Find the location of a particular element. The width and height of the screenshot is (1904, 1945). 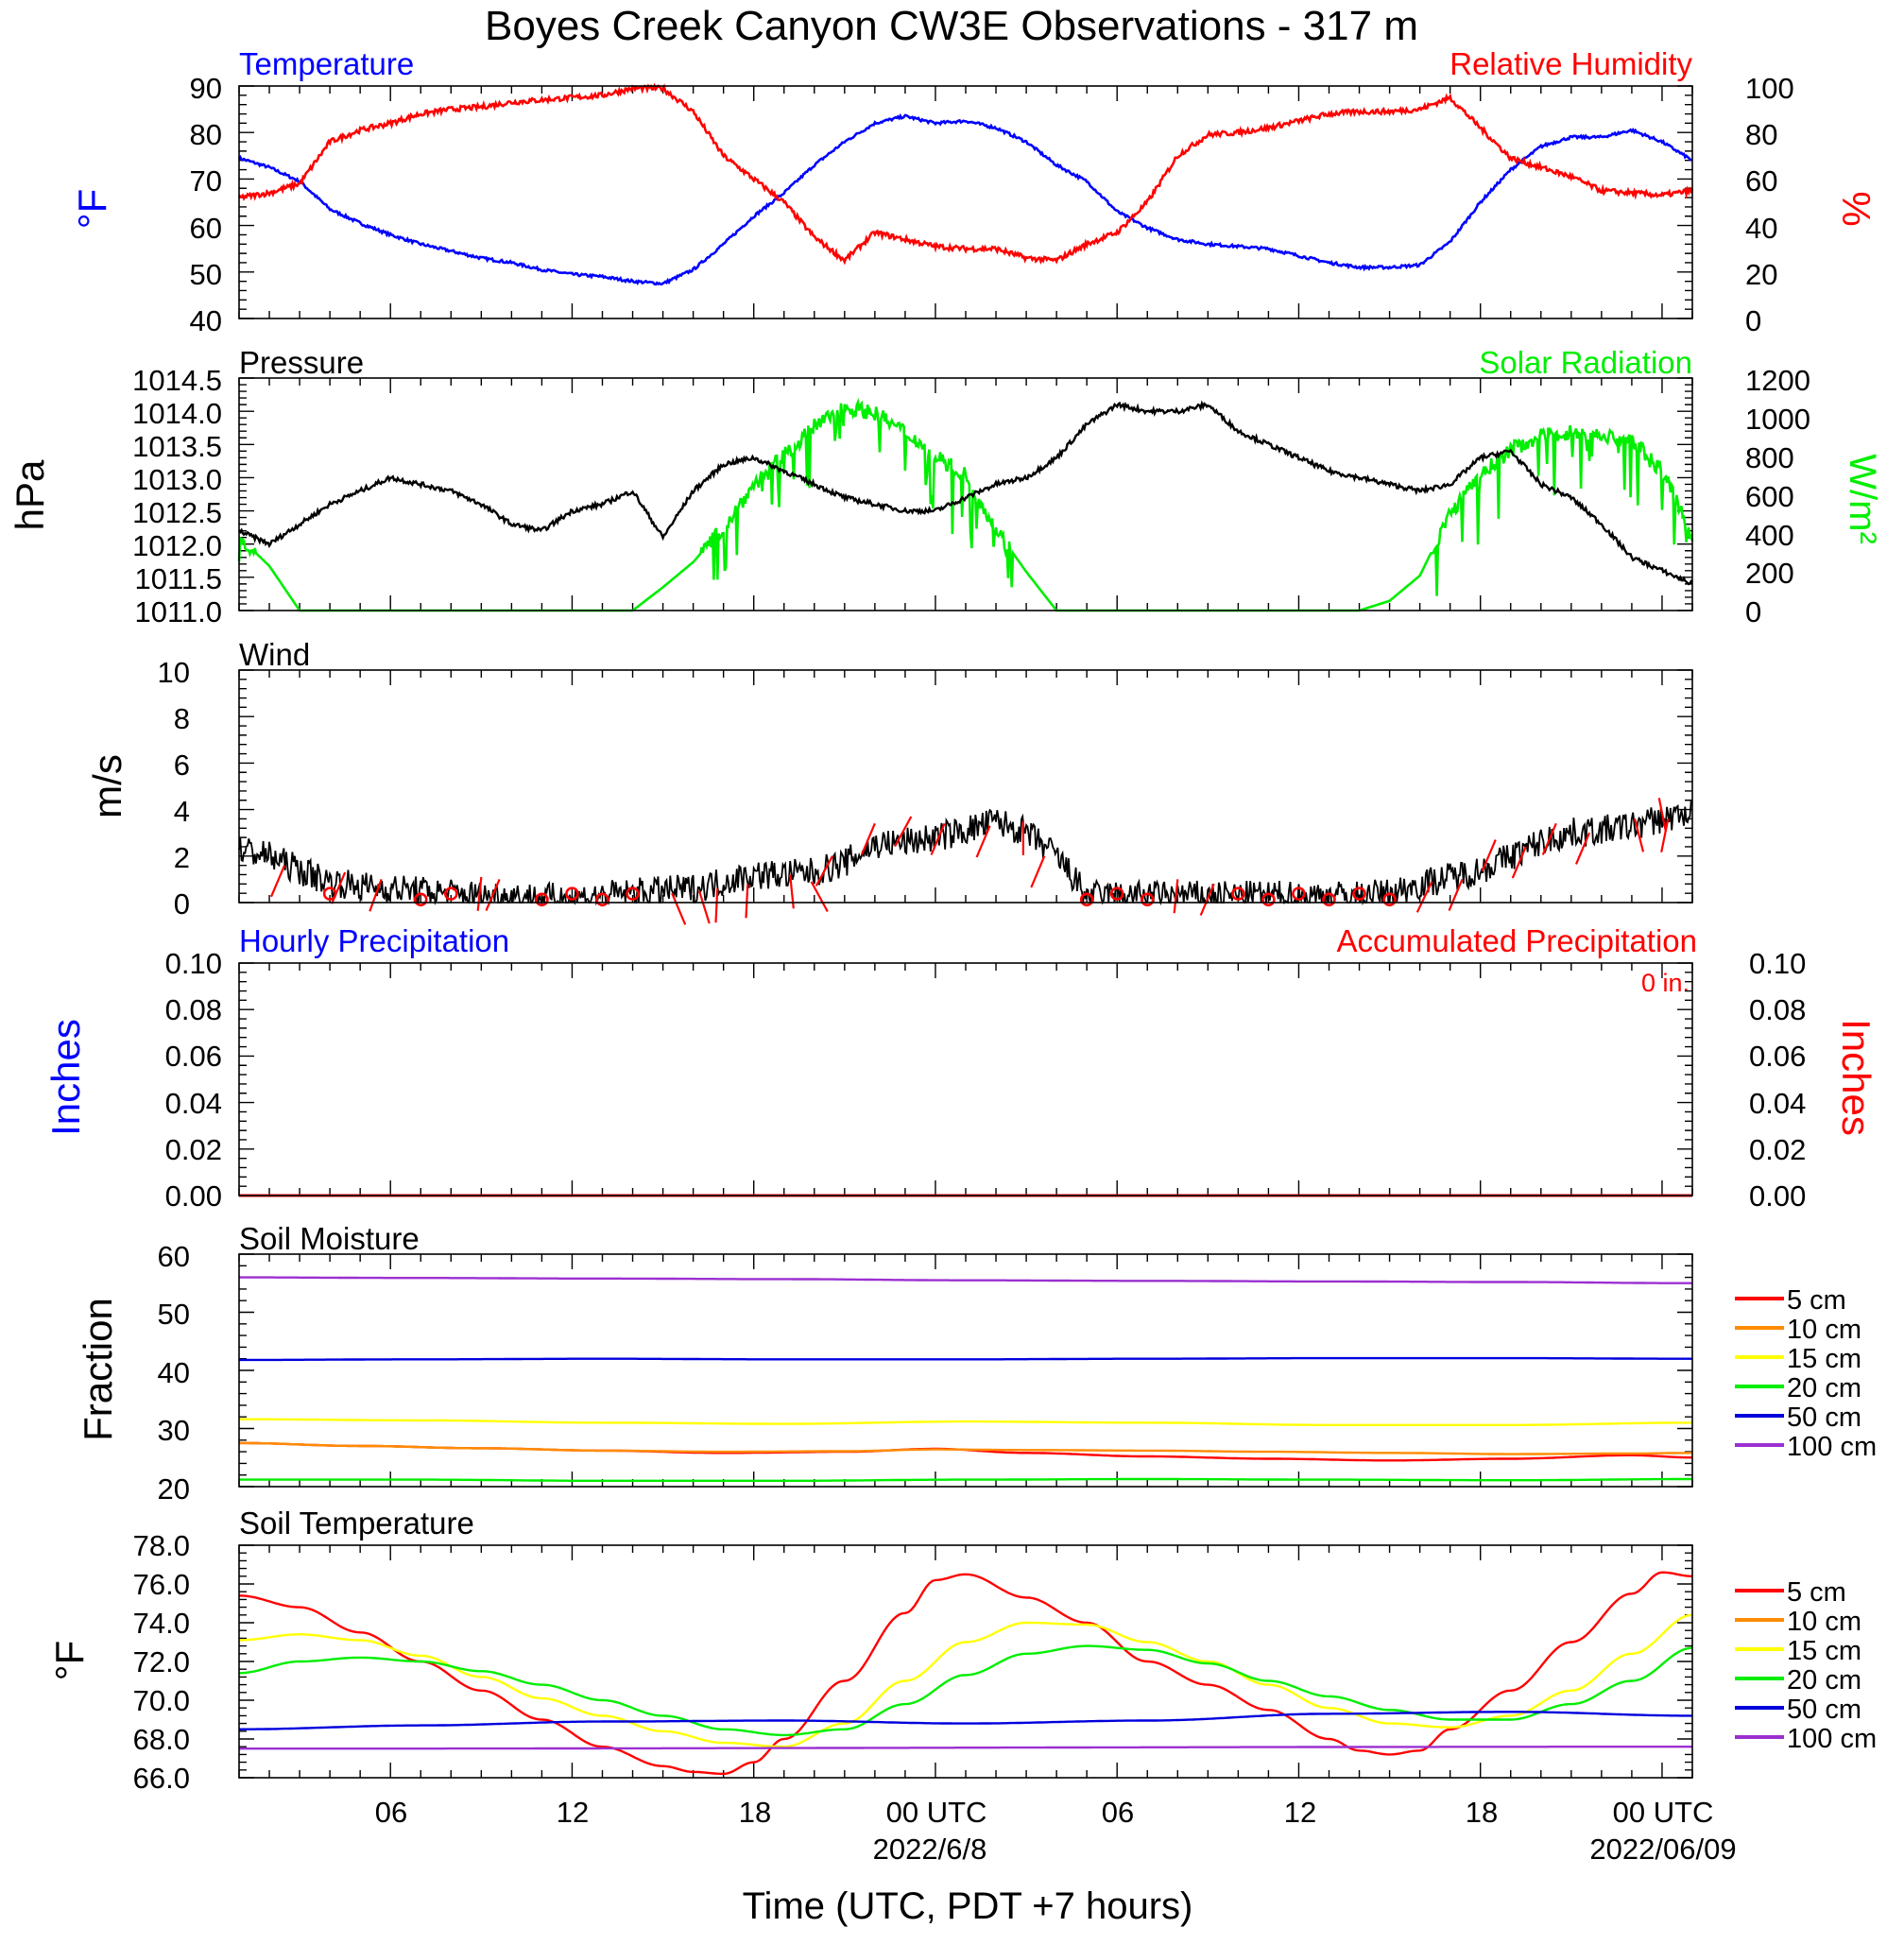

y-tick-label: 72.0 is located at coordinates (161, 1661).